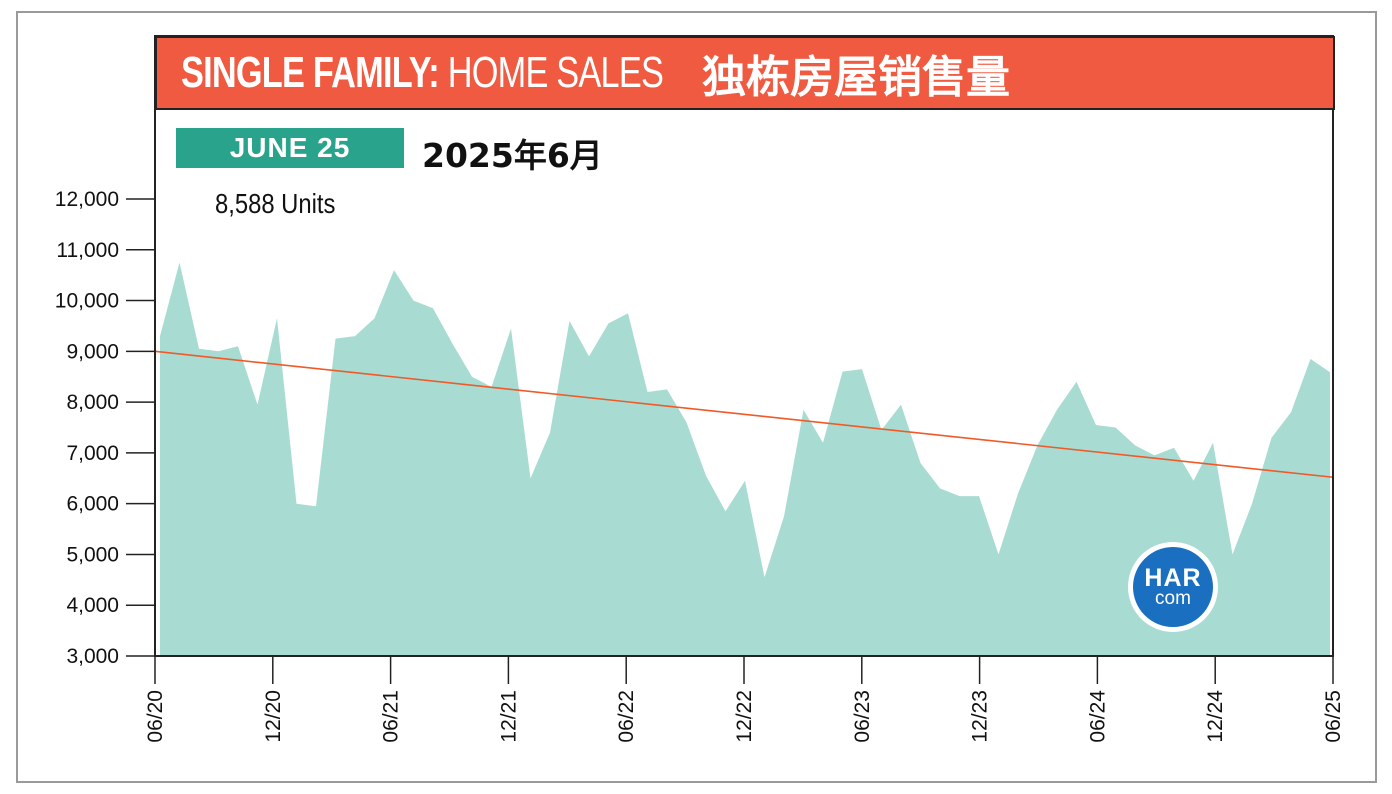 The height and width of the screenshot is (794, 1392). I want to click on chart-title-banner: SINGLE FAMILY: HOME SALES 独栋房屋销售量, so click(745, 73).